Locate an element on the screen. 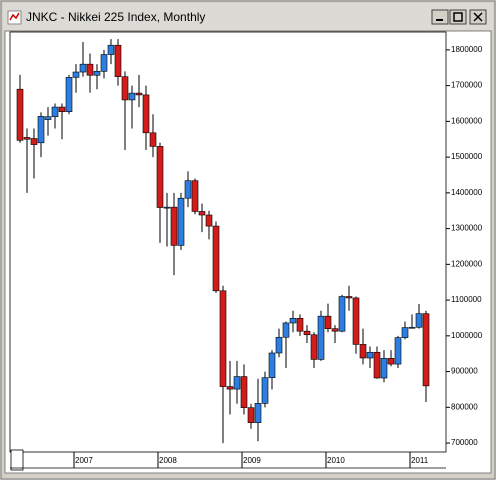 This screenshot has width=496, height=480. y-tick-label: 700000 is located at coordinates (464, 442).